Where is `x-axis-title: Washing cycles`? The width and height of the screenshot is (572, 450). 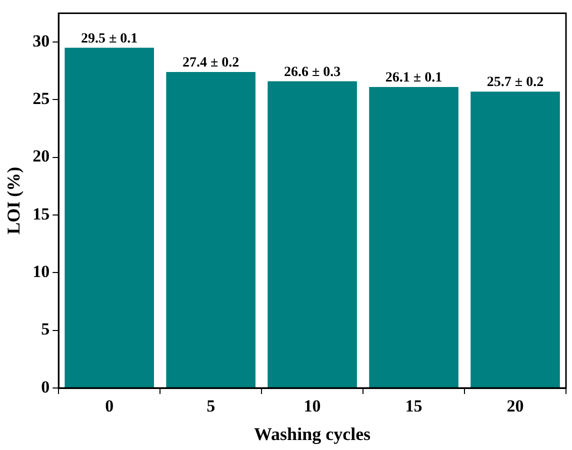 x-axis-title: Washing cycles is located at coordinates (312, 434).